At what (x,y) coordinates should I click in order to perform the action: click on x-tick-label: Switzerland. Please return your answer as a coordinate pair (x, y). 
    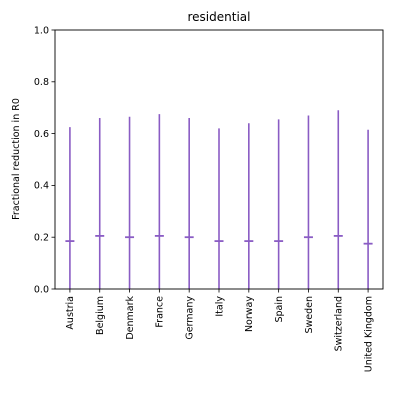
    Looking at the image, I should click on (339, 323).